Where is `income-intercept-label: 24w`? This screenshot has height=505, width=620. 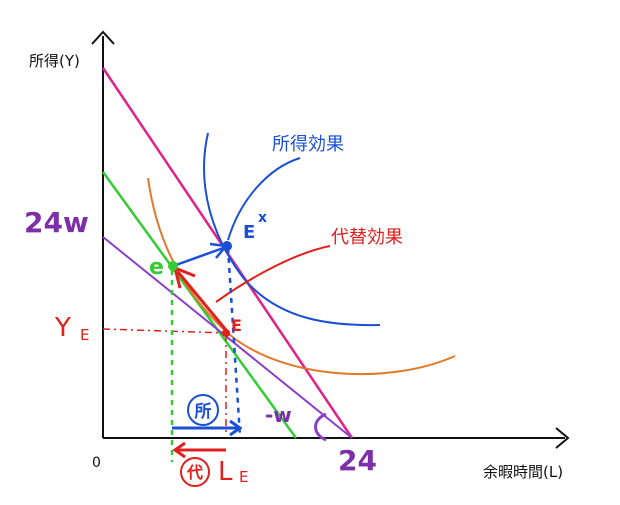 income-intercept-label: 24w is located at coordinates (56, 222).